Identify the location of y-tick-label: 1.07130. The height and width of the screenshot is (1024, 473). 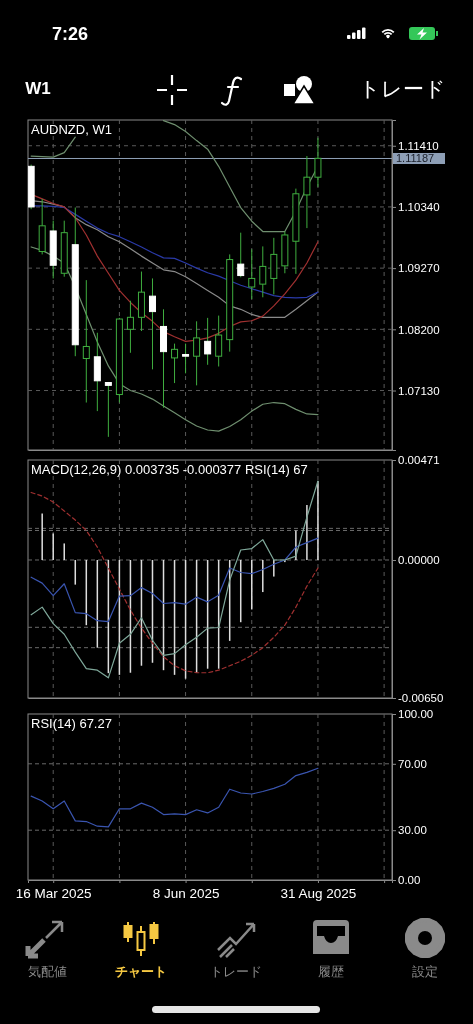
(419, 390).